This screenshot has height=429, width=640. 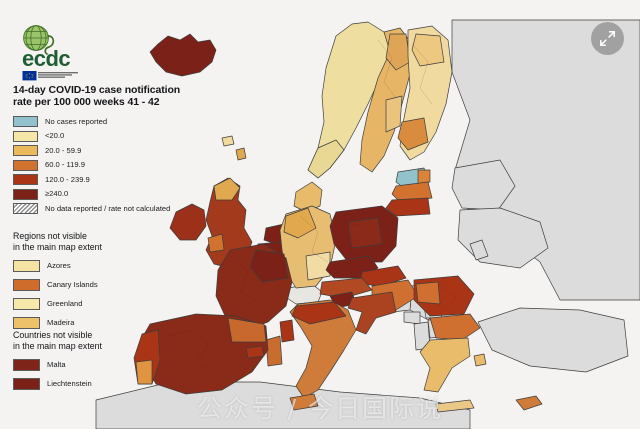 I want to click on country-ireland, so click(x=188, y=222).